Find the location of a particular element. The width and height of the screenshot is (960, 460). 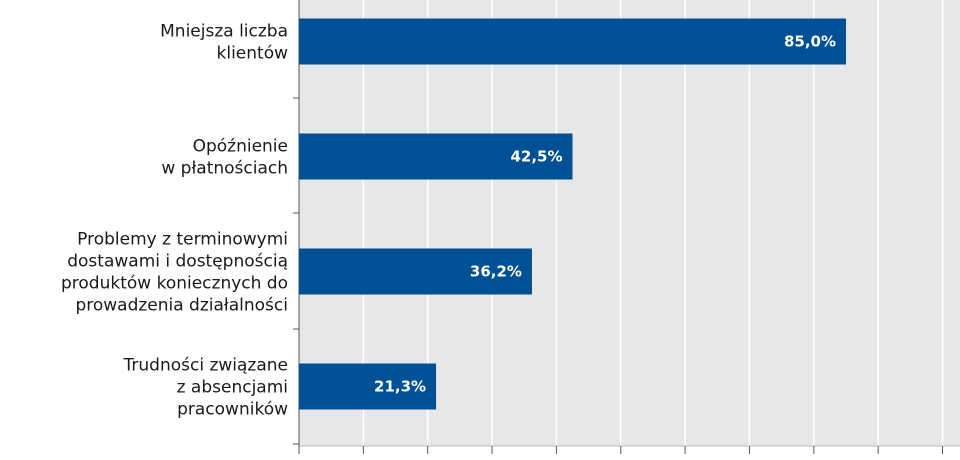

category-label: produktów koniecznych do is located at coordinates (174, 284).